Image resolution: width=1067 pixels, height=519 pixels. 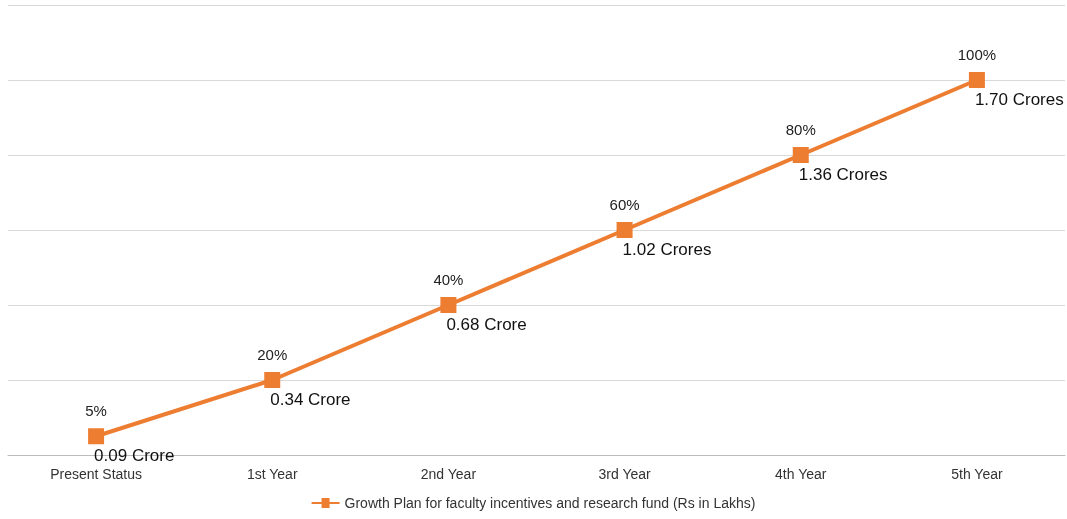 I want to click on data-label: 20%, so click(x=272, y=354).